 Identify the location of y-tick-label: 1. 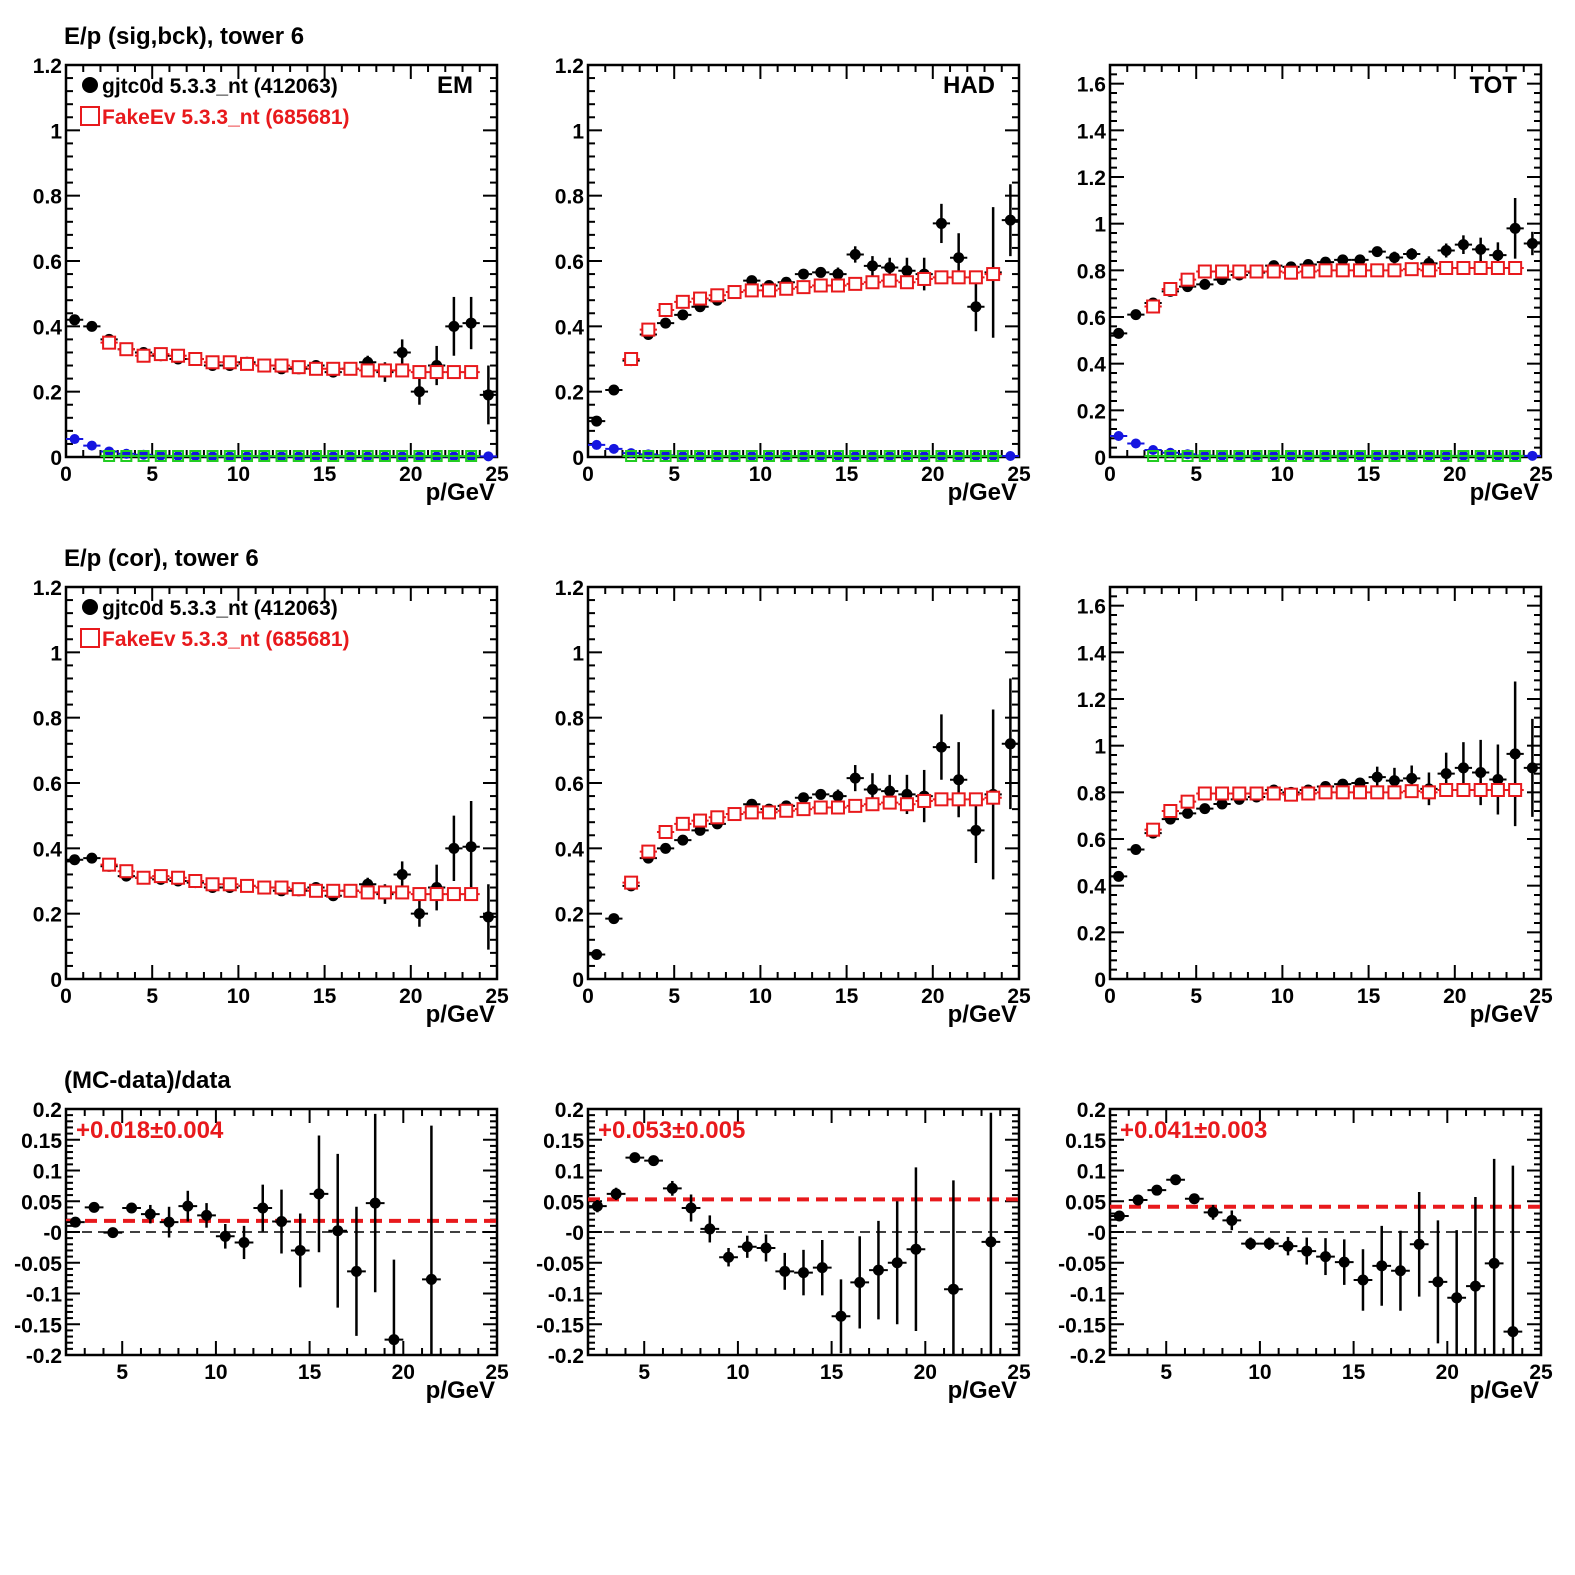
(578, 131).